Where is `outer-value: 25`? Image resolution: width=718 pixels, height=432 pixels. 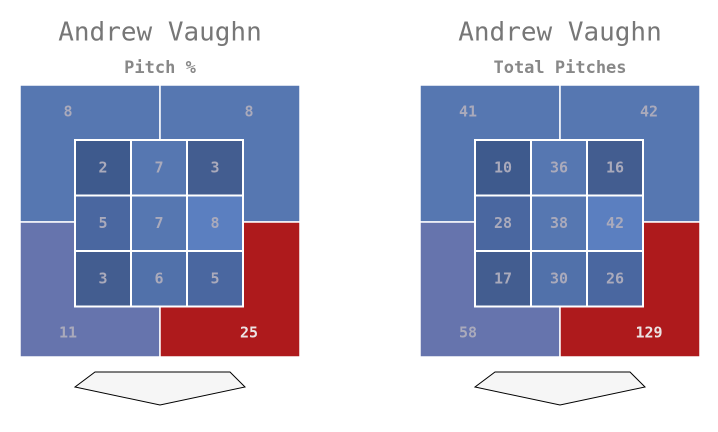 outer-value: 25 is located at coordinates (249, 333).